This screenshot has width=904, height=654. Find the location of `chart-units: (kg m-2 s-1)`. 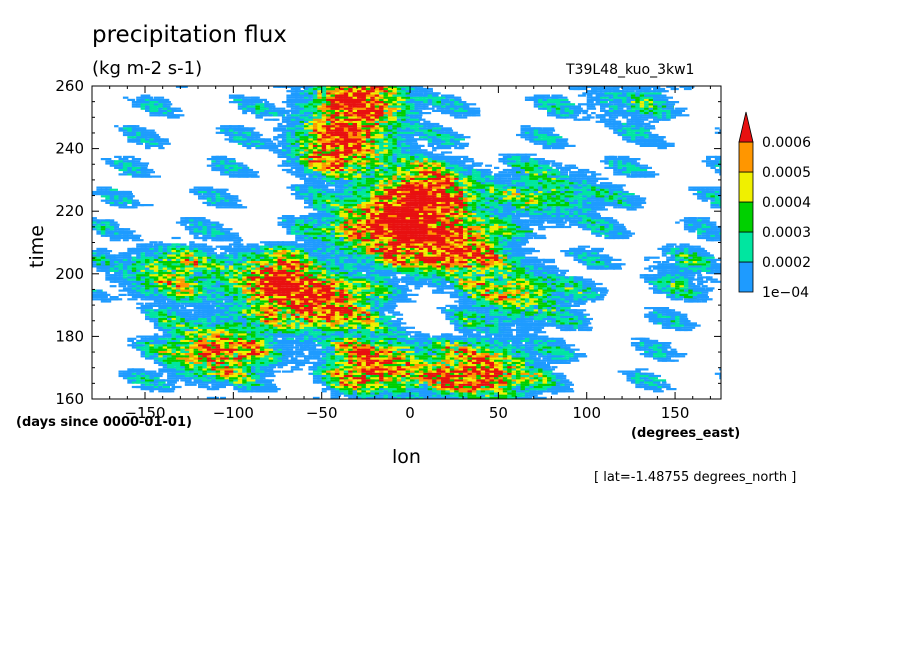

chart-units: (kg m-2 s-1) is located at coordinates (147, 68).